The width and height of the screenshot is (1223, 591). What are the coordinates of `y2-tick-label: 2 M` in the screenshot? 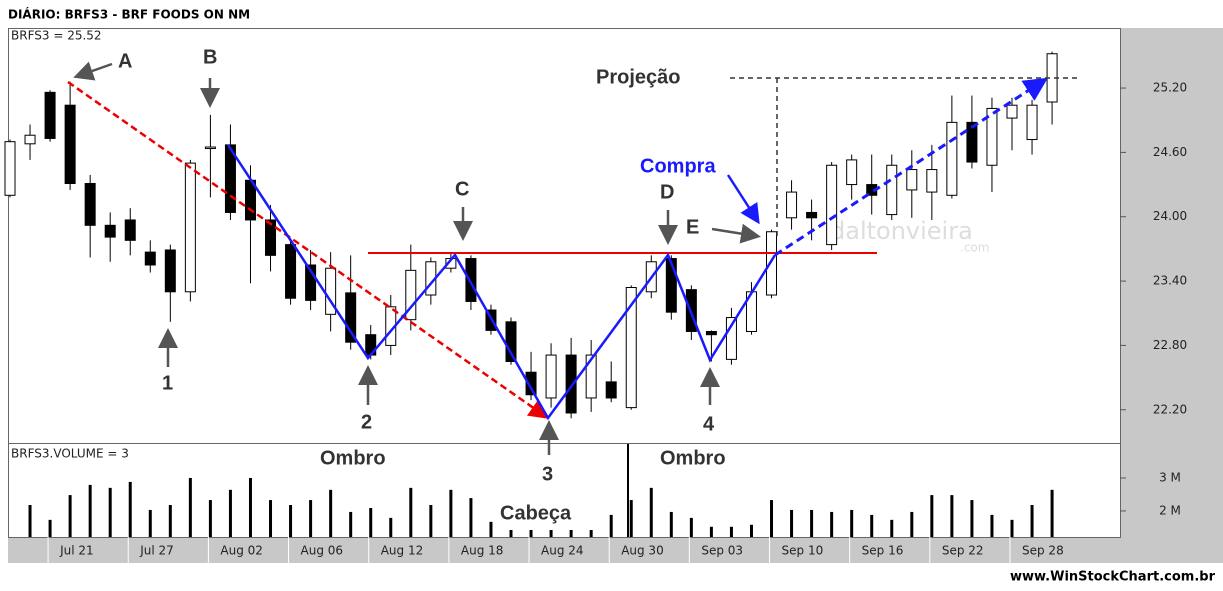 It's located at (1170, 510).